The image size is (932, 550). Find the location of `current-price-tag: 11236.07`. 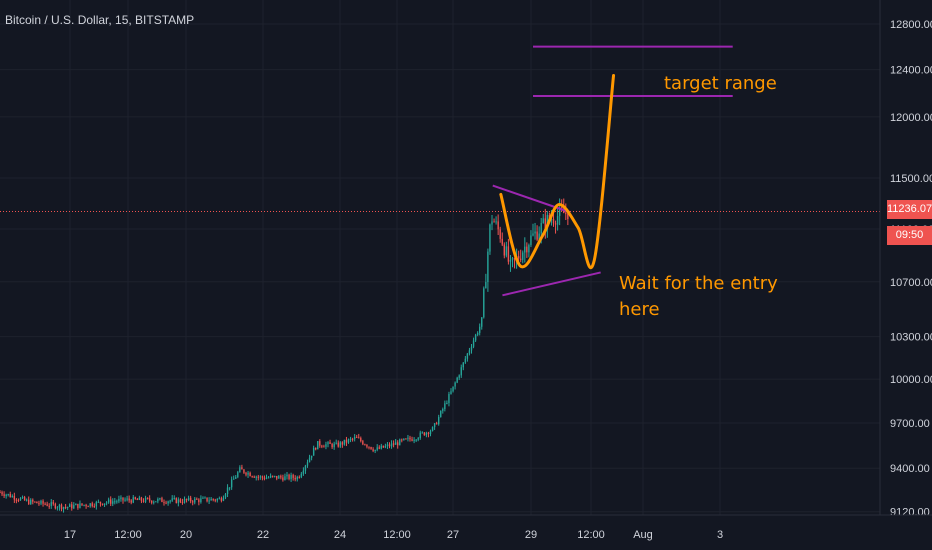

current-price-tag: 11236.07 is located at coordinates (909, 209).